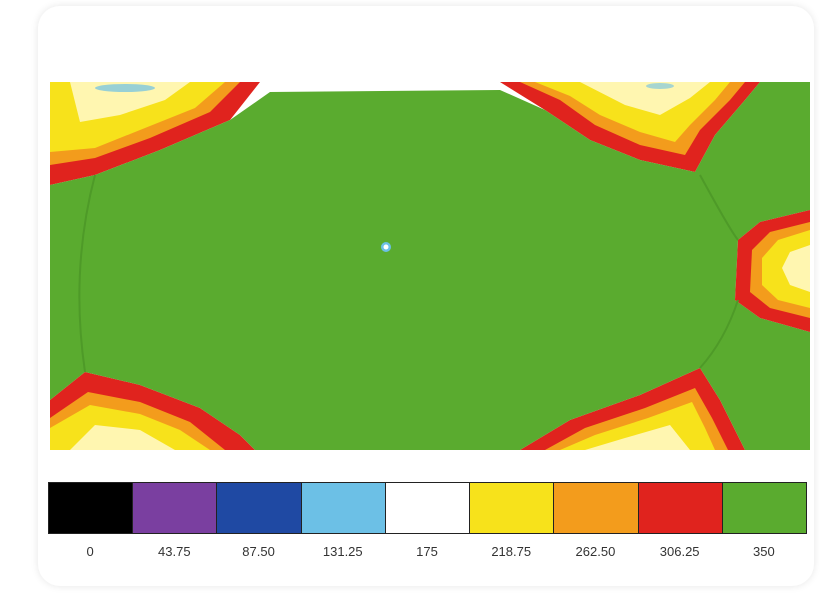  Describe the element at coordinates (152, 411) in the screenshot. I see `zone-bottom-left` at that location.